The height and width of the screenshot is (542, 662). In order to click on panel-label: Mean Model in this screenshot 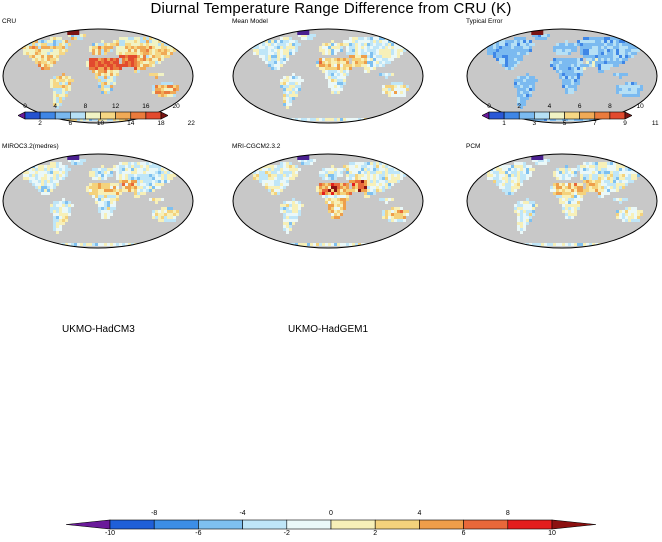, I will do `click(250, 21)`.